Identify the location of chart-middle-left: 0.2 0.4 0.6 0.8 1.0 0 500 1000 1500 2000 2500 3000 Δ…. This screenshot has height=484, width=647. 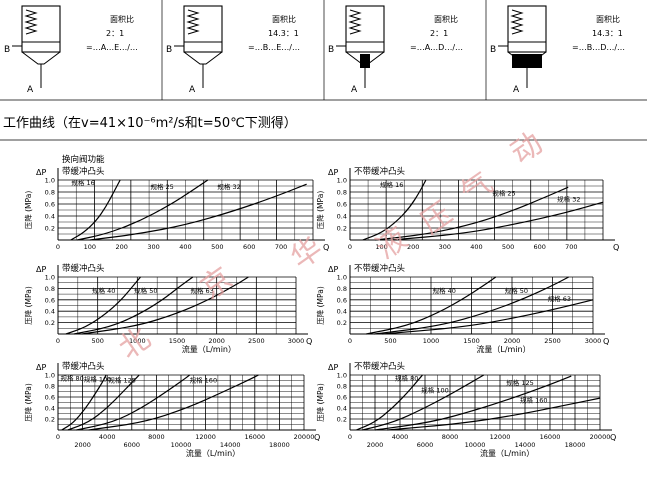
(167, 308).